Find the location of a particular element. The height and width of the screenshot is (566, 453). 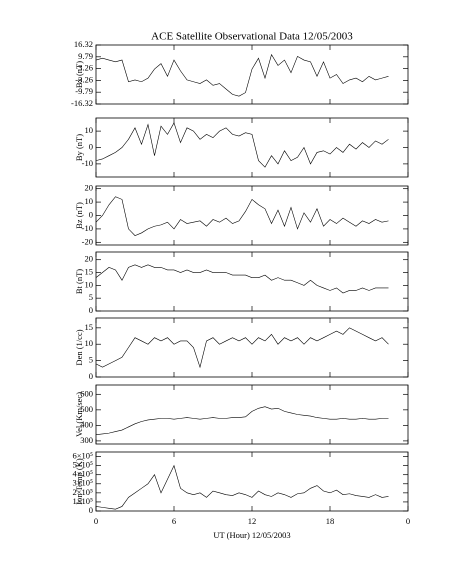

y-axis-label: Den (1/cc) is located at coordinates (79, 347).